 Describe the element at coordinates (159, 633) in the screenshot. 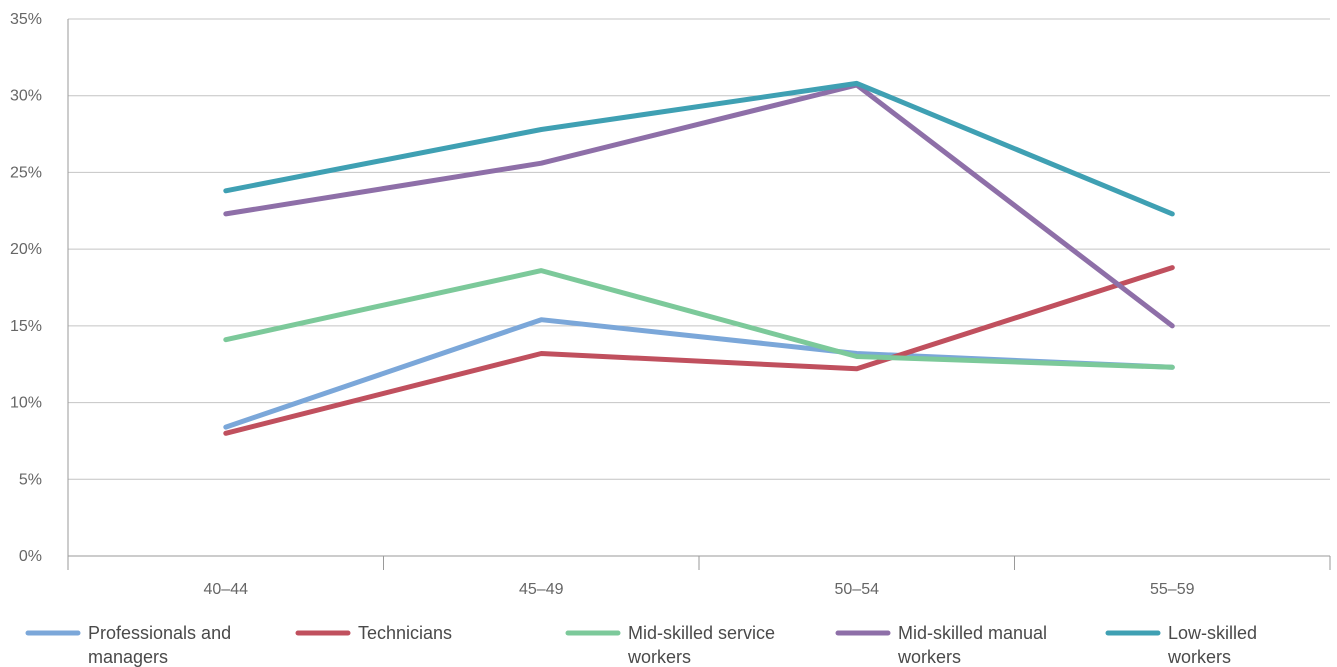

I see `legend-label: Professionals and` at that location.